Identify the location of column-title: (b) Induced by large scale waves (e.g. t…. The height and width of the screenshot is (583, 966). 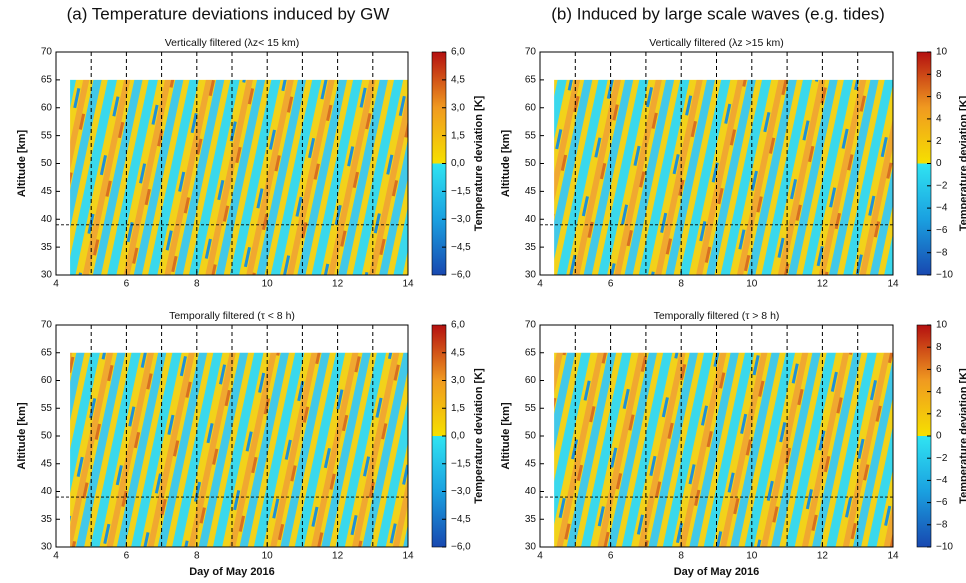
(718, 13).